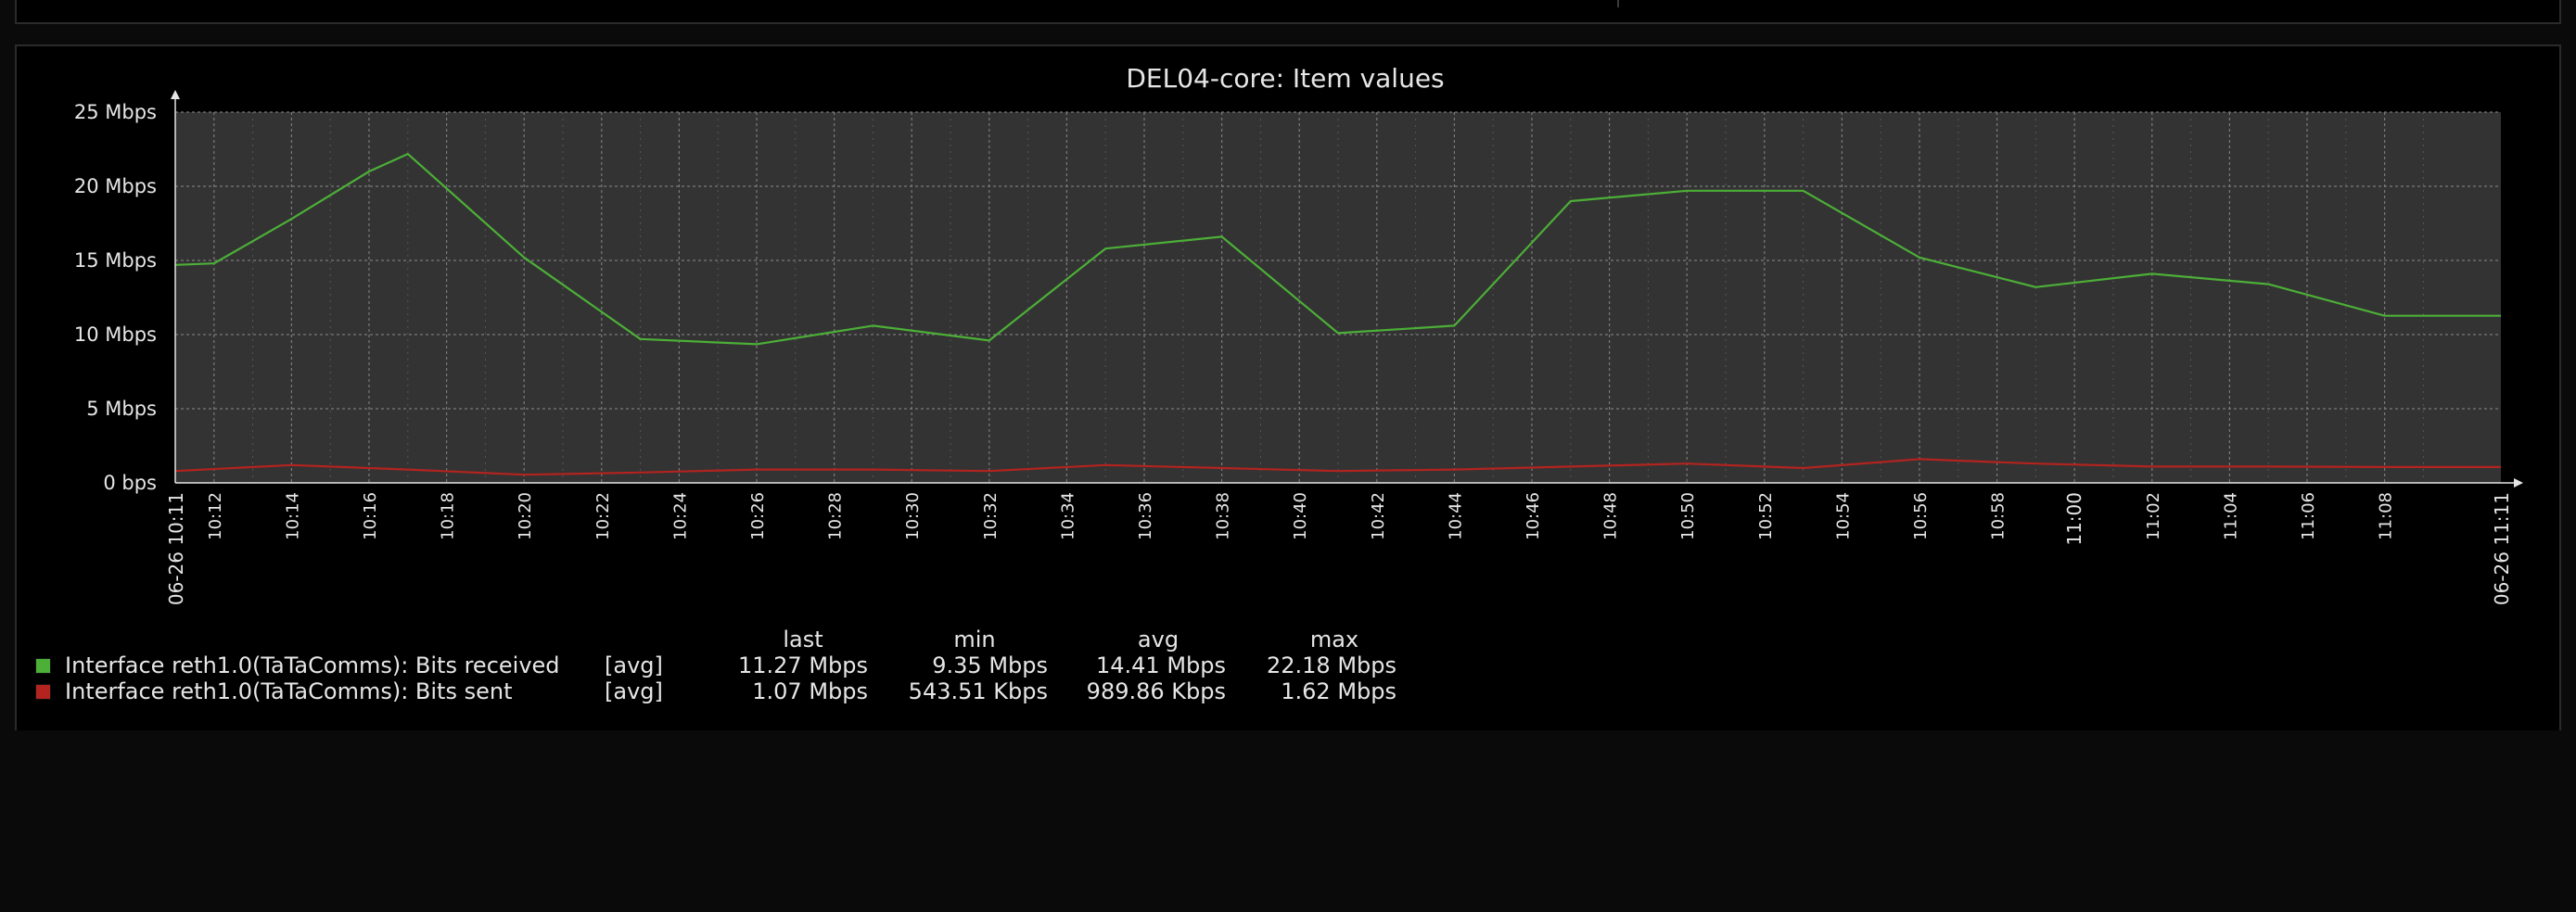 The height and width of the screenshot is (912, 2576). I want to click on x-tick-label: 10:50, so click(1688, 516).